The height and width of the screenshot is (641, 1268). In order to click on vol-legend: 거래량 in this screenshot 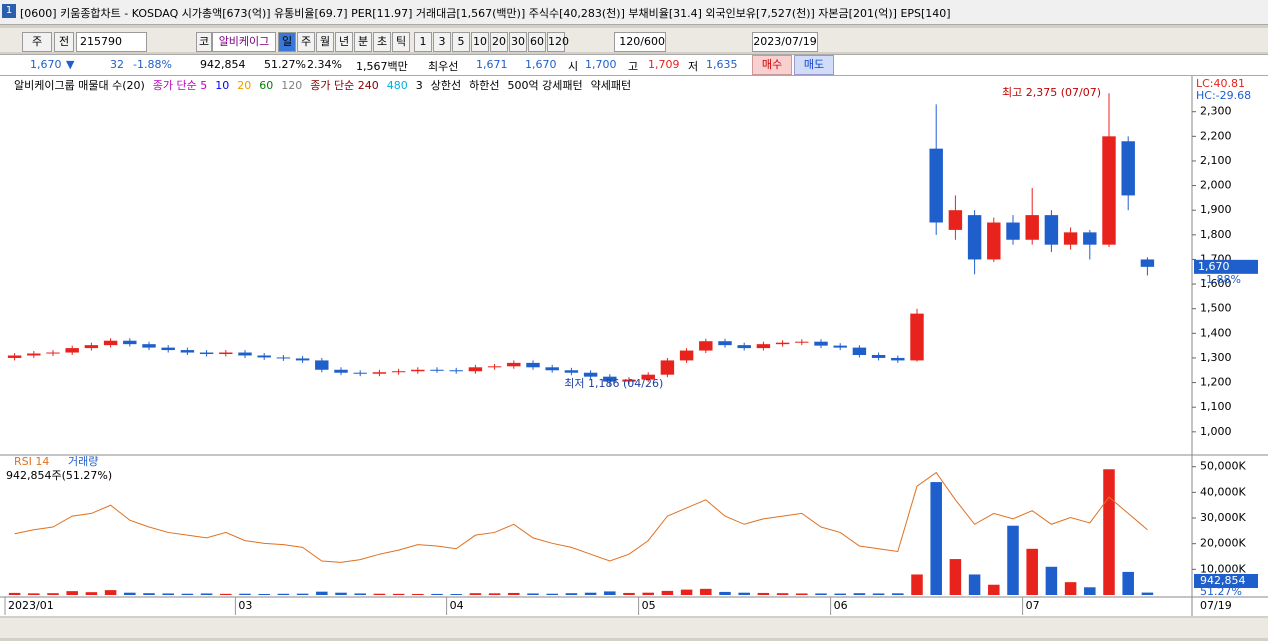, I will do `click(83, 461)`.